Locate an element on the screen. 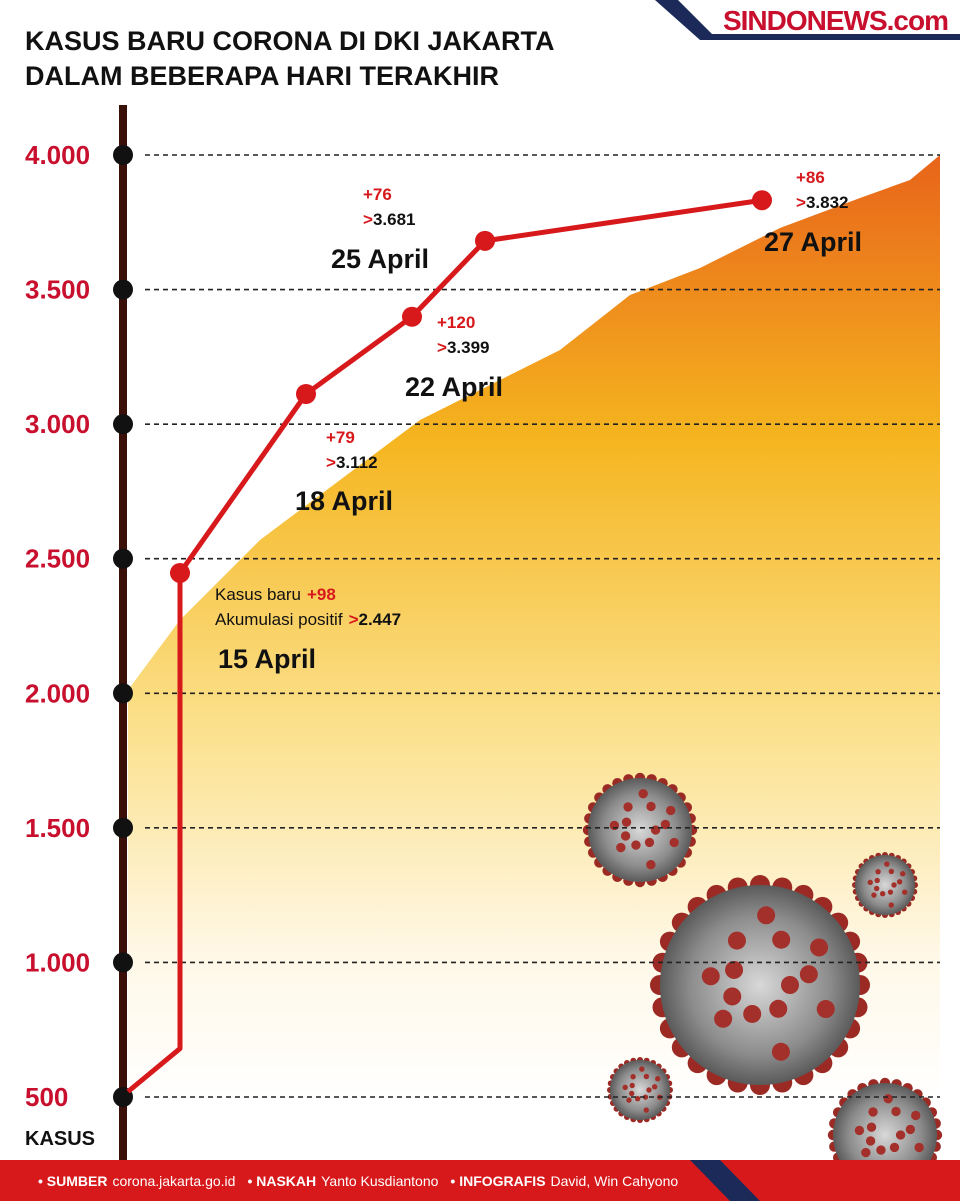 The width and height of the screenshot is (960, 1201). date-label: 18 April is located at coordinates (344, 501).